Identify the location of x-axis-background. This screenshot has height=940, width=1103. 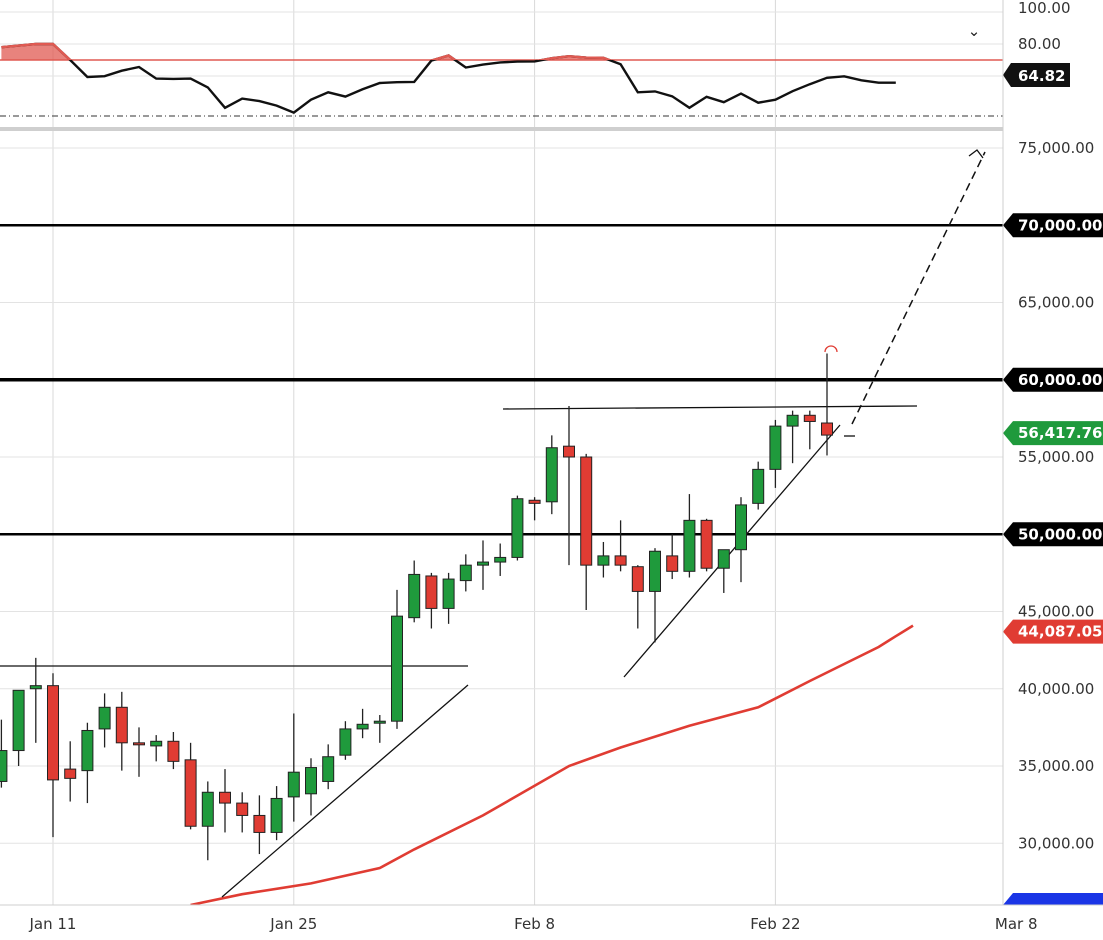
(551, 922).